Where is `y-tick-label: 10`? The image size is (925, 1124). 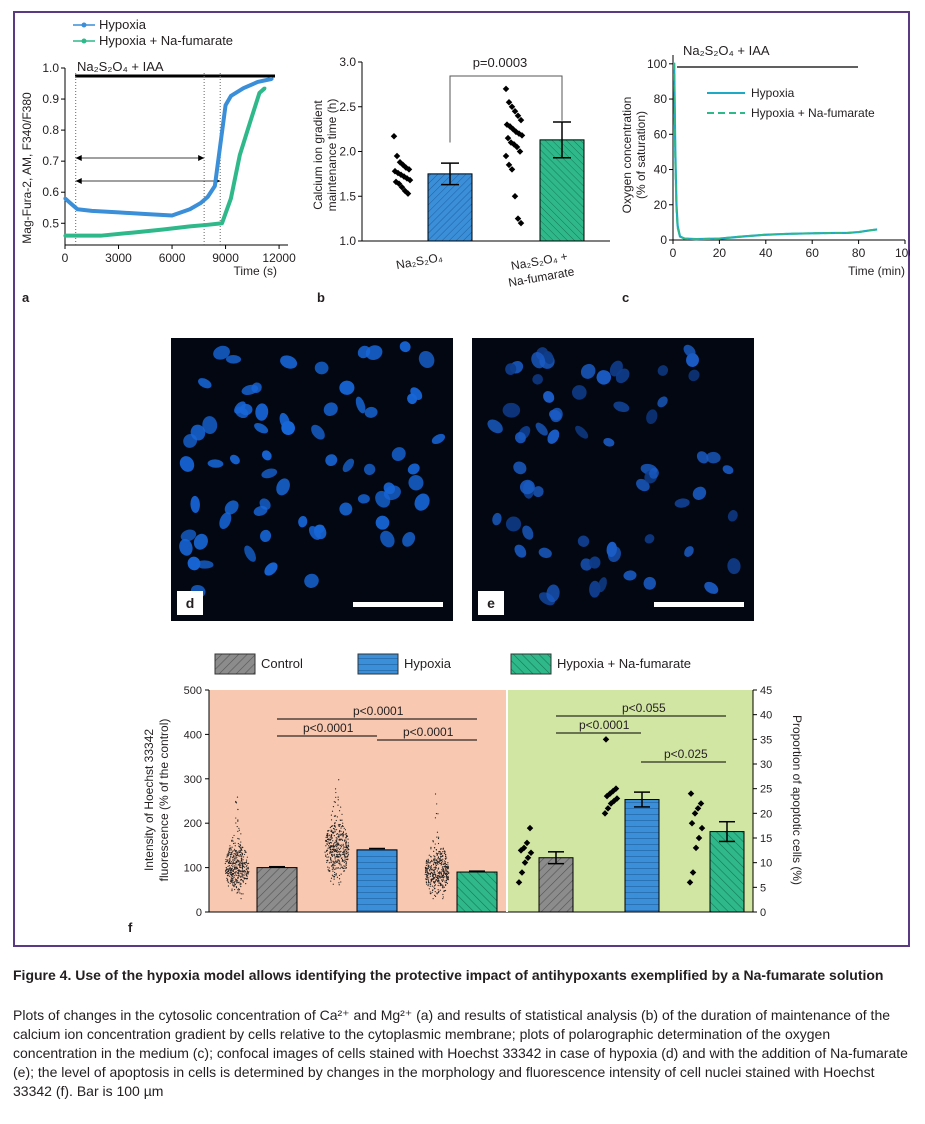 y-tick-label: 10 is located at coordinates (766, 864).